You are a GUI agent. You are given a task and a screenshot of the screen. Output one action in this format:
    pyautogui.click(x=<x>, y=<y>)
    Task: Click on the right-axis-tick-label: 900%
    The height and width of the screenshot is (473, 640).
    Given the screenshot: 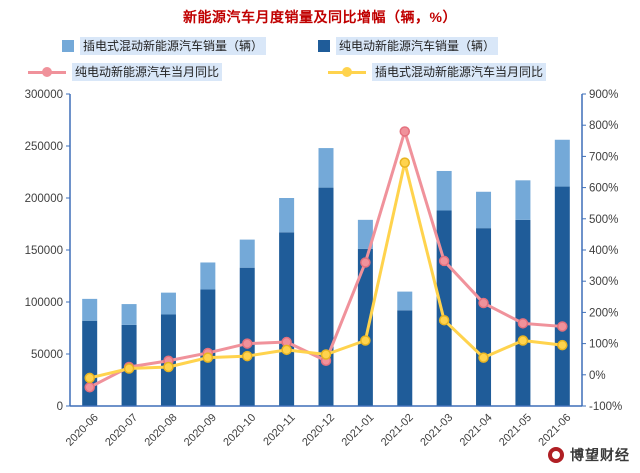 What is the action you would take?
    pyautogui.click(x=603, y=95)
    